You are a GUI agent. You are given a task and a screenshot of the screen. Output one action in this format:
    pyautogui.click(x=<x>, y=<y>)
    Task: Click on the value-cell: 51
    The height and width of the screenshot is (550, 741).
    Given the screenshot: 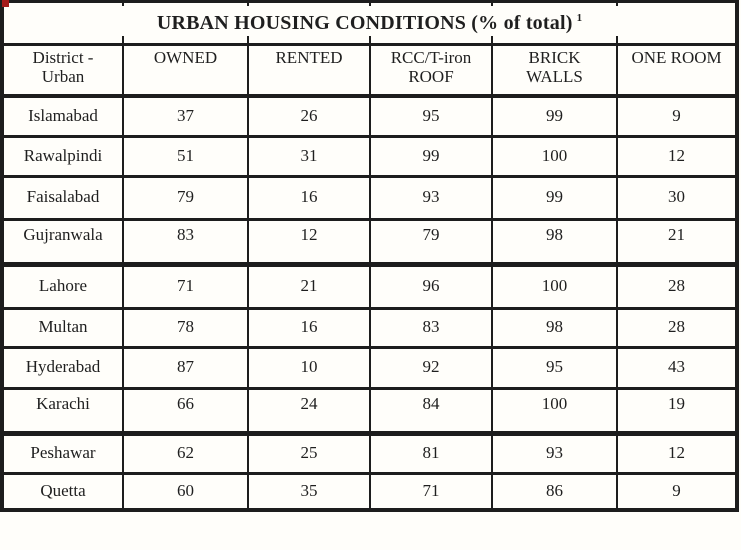 What is the action you would take?
    pyautogui.click(x=185, y=156)
    